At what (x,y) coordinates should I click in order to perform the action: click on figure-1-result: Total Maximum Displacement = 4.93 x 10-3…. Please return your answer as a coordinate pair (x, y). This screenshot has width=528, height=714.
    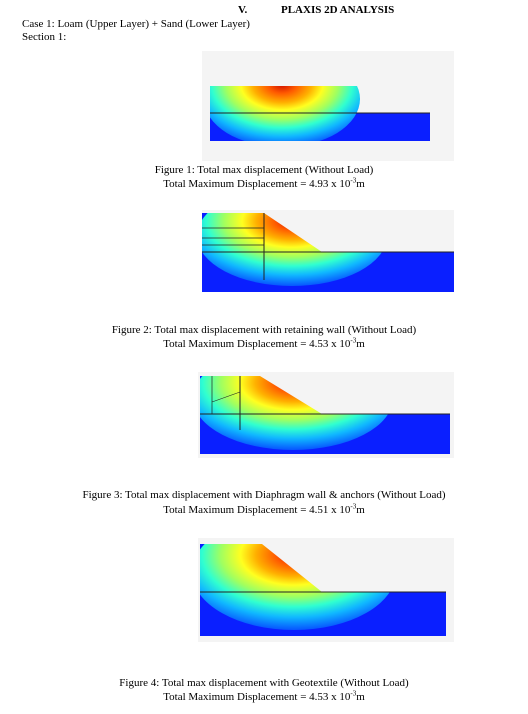
    Looking at the image, I should click on (264, 183).